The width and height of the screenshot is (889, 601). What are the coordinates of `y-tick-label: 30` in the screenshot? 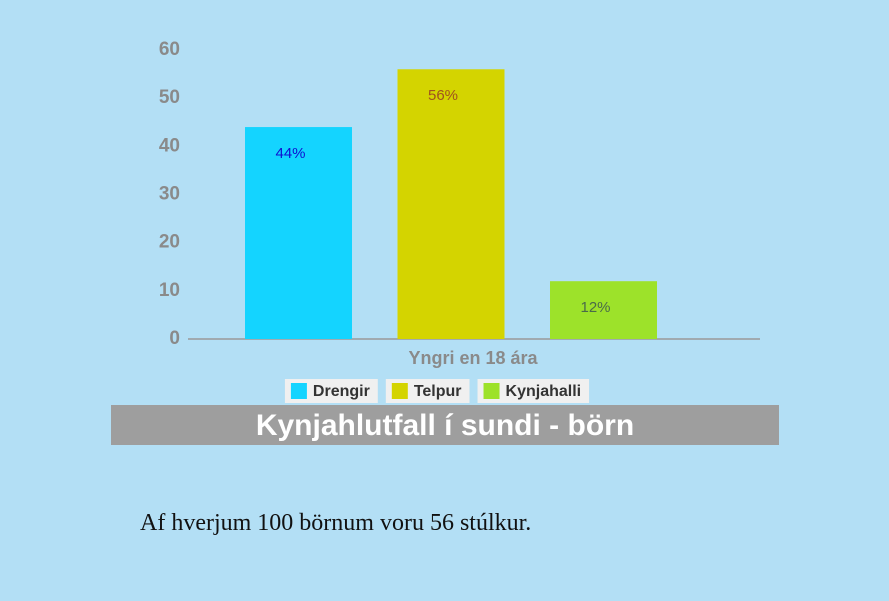 It's located at (169, 194).